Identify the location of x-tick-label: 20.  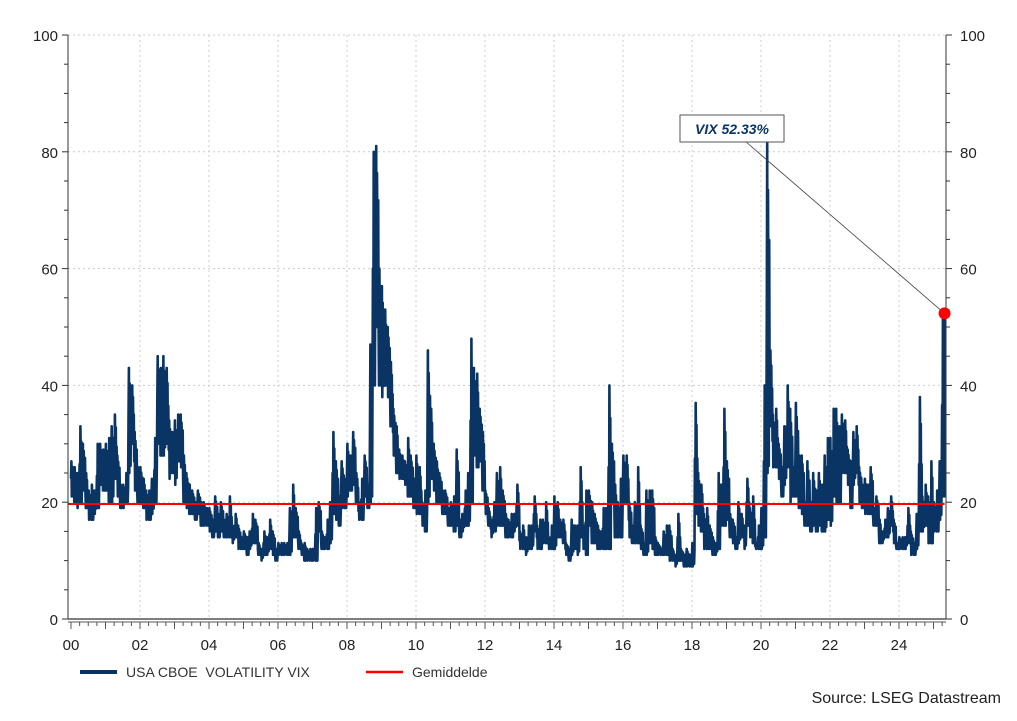
(761, 645).